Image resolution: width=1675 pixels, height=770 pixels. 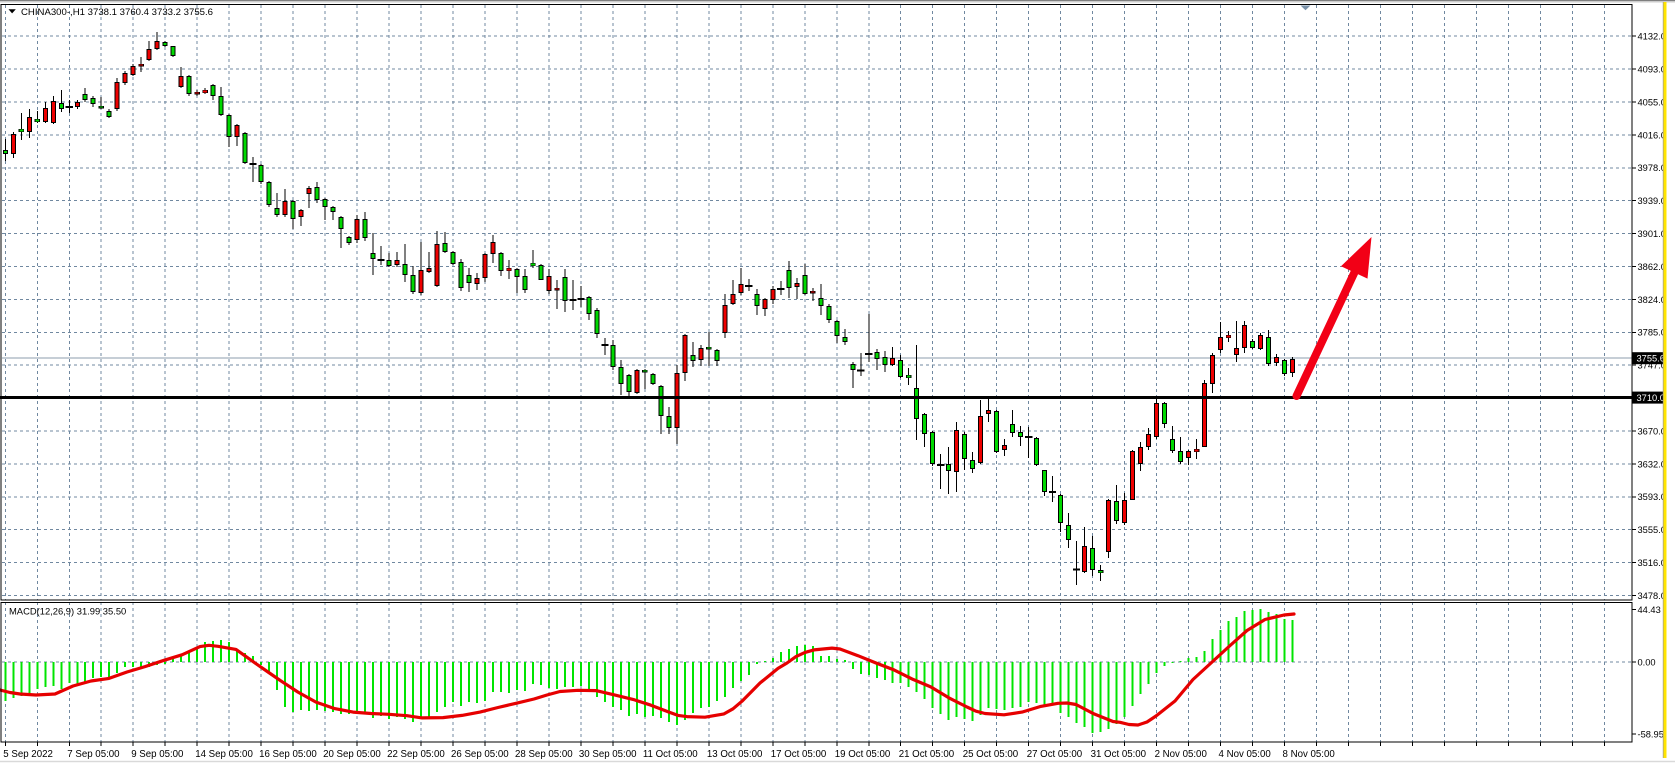 I want to click on svg-text: 9 Sep 05:00, so click(x=157, y=754).